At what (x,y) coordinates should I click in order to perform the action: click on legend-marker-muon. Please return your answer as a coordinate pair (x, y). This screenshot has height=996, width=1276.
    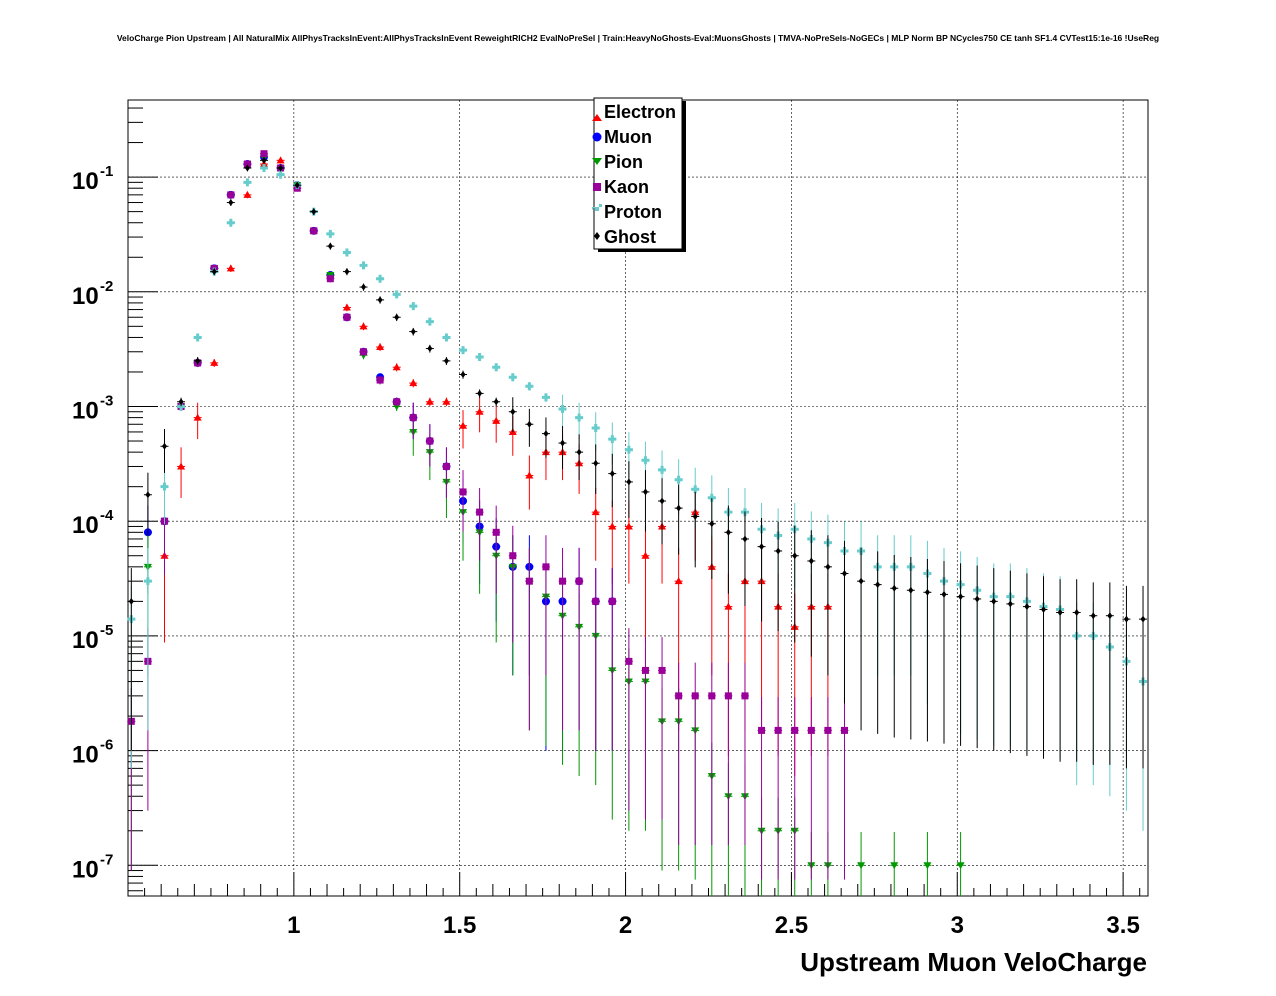
    Looking at the image, I should click on (597, 137).